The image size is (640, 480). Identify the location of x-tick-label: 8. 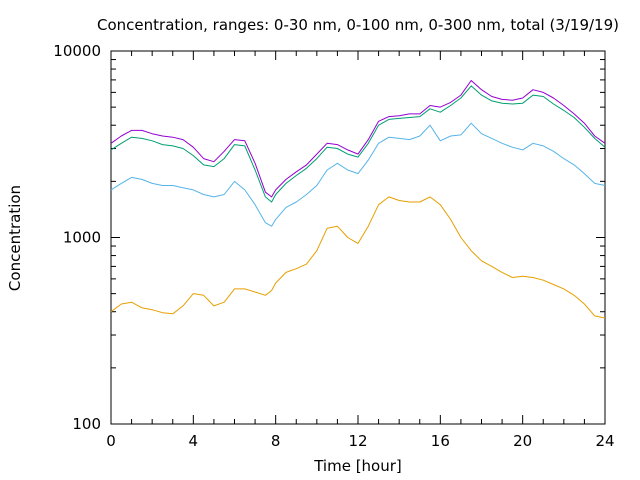
(276, 441).